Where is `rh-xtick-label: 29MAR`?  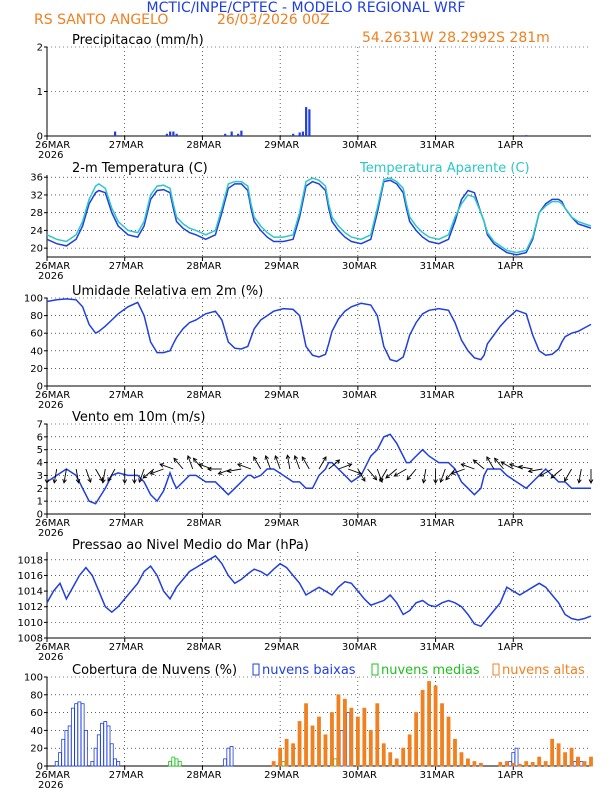 rh-xtick-label: 29MAR is located at coordinates (281, 395).